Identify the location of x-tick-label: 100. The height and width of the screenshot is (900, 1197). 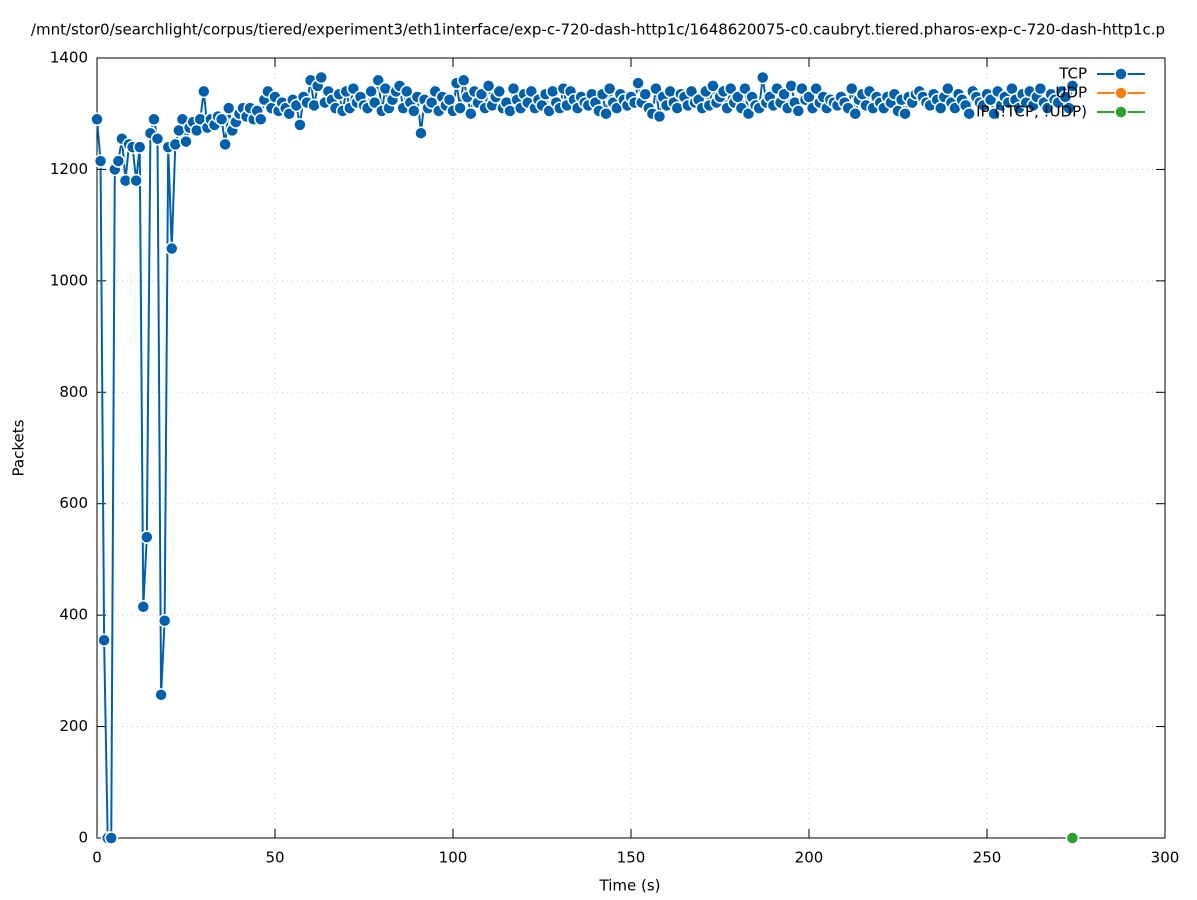
(453, 858).